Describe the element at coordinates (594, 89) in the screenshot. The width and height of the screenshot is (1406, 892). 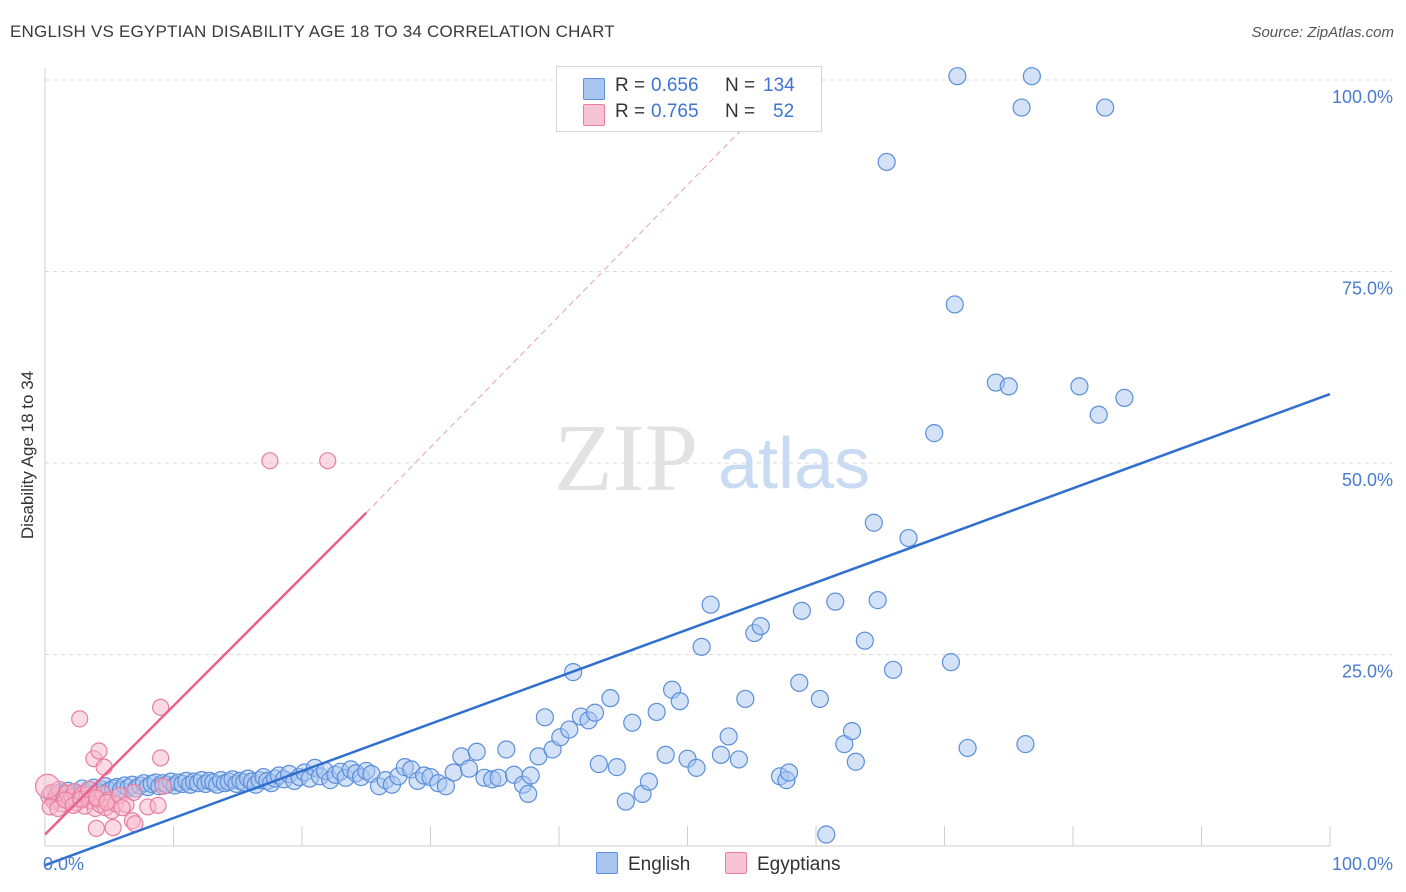
I see `legend-swatch-english` at that location.